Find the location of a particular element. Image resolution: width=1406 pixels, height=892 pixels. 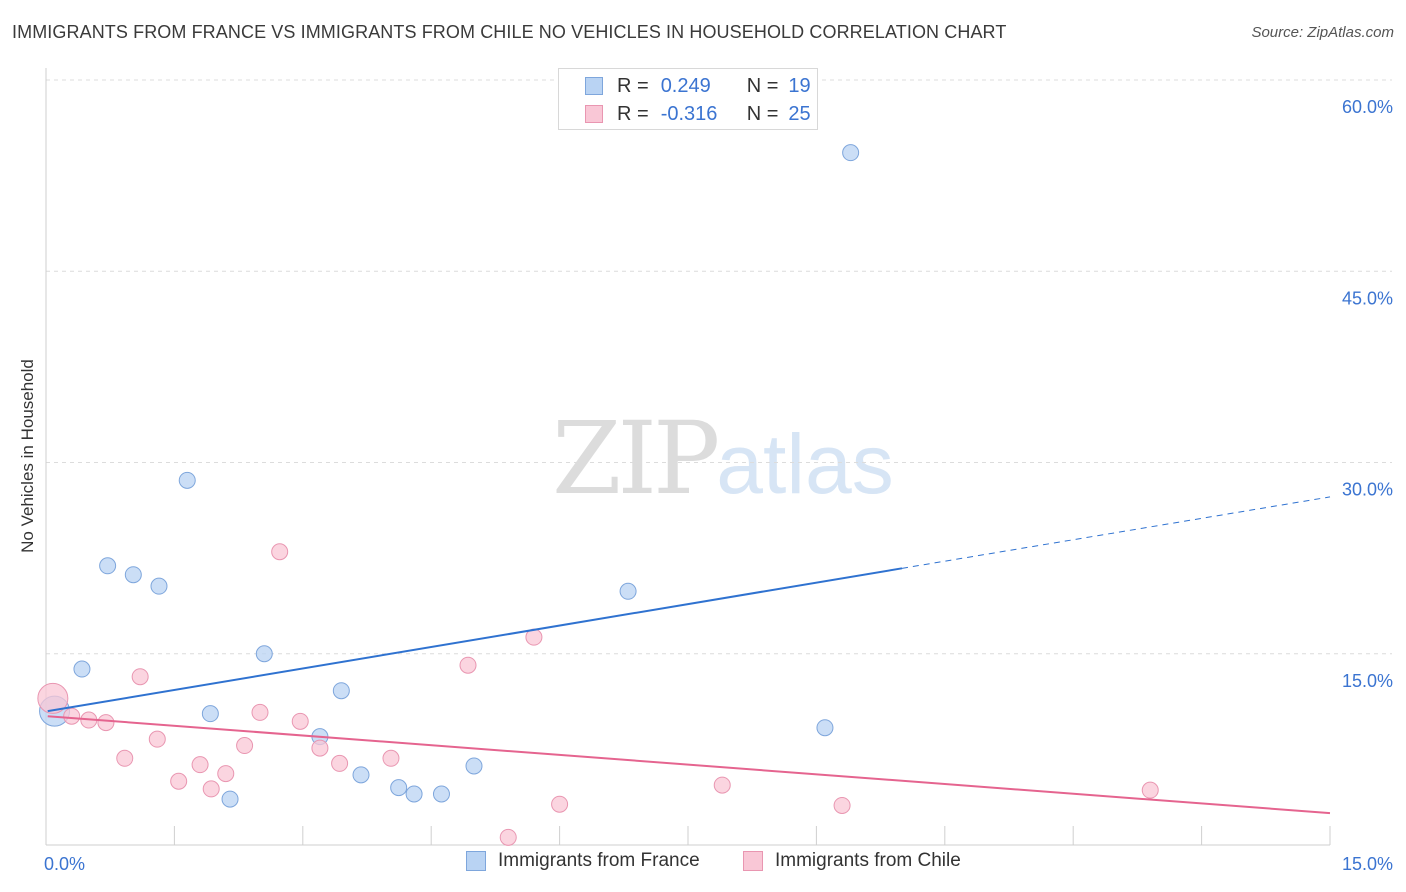

watermark: ZIPatlas is located at coordinates (723, 458).